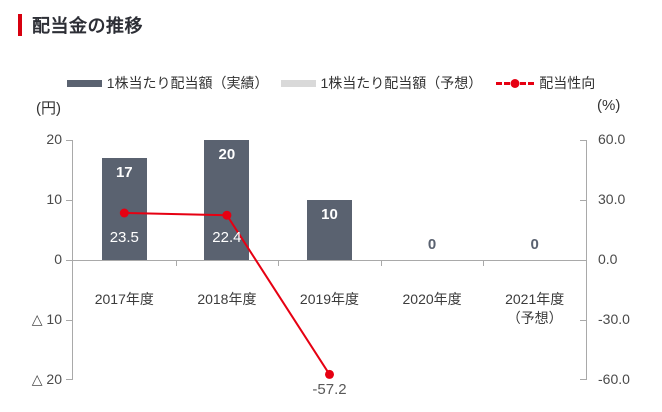  Describe the element at coordinates (329, 390) in the screenshot. I see `payout-ratio-point-label: -57.2` at that location.